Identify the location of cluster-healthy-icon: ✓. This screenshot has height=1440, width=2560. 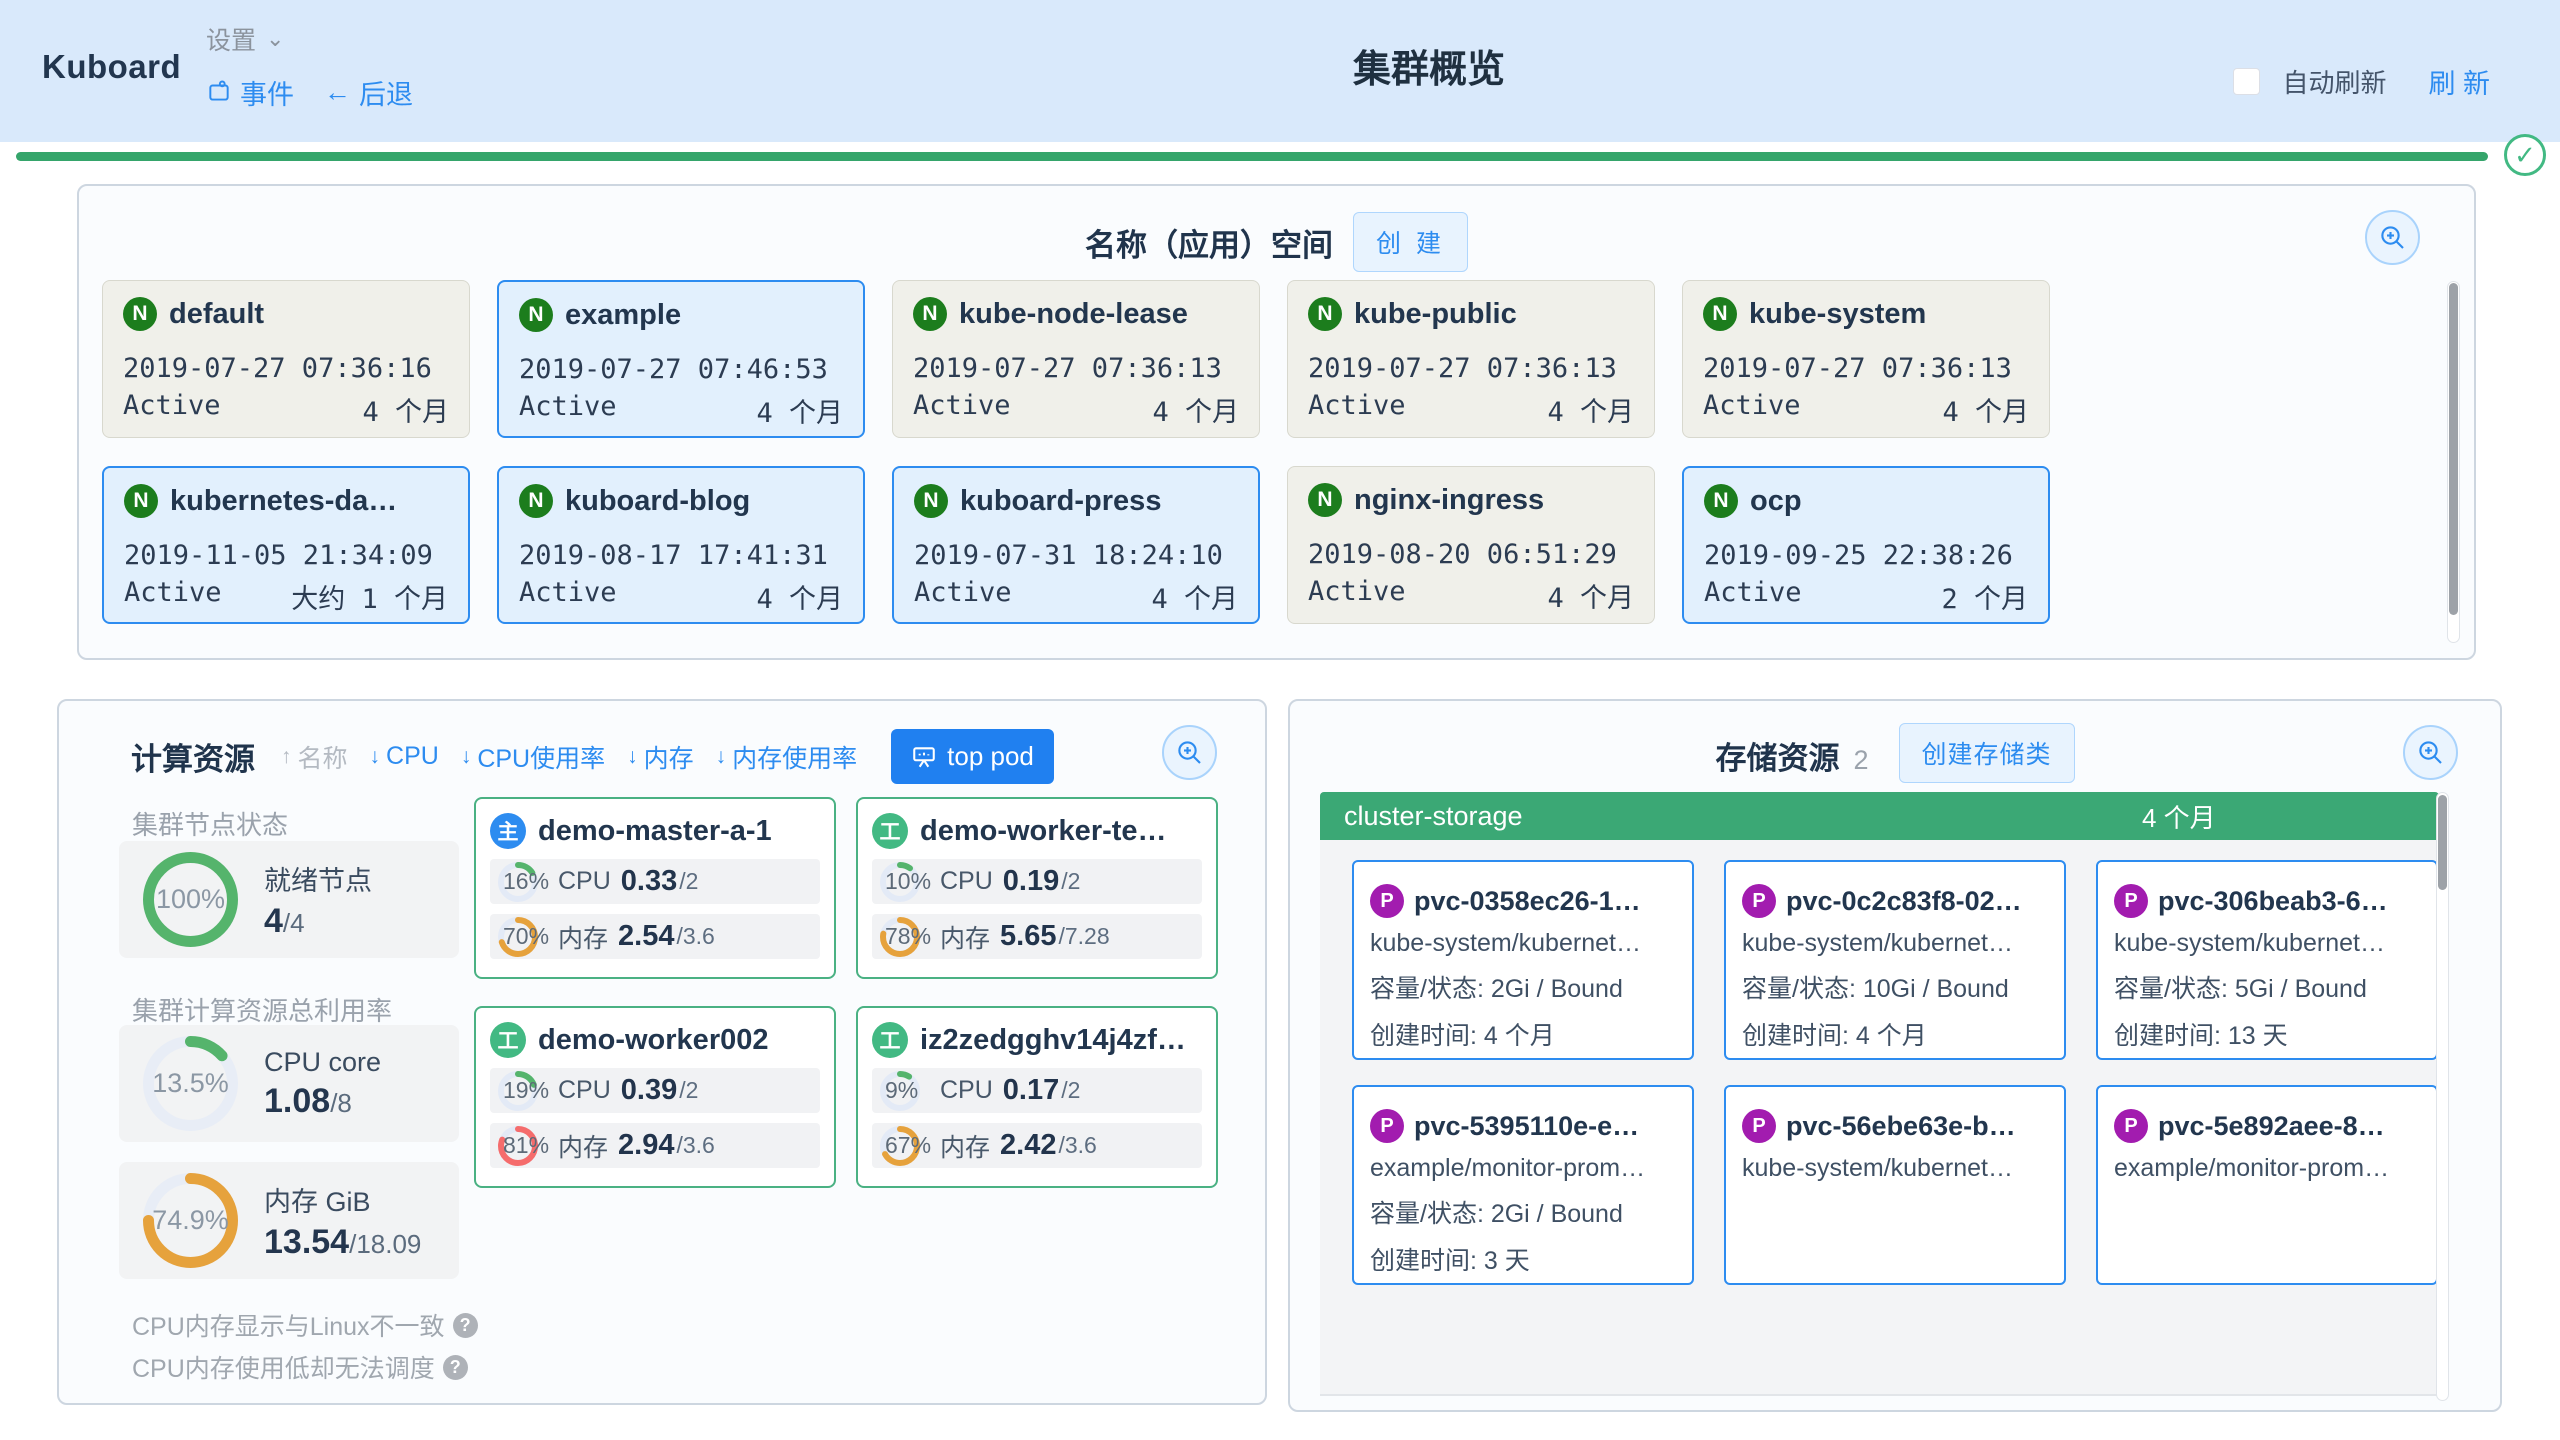
(2525, 155).